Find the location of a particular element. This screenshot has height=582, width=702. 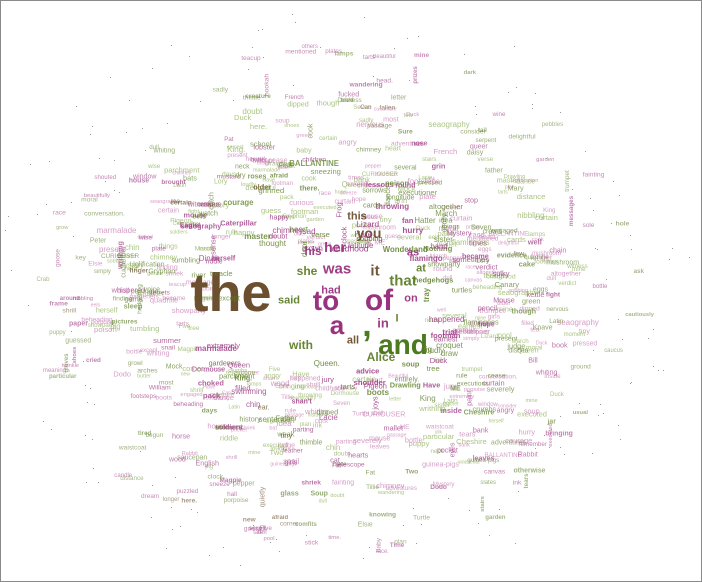

word-label: childhood is located at coordinates (305, 387).